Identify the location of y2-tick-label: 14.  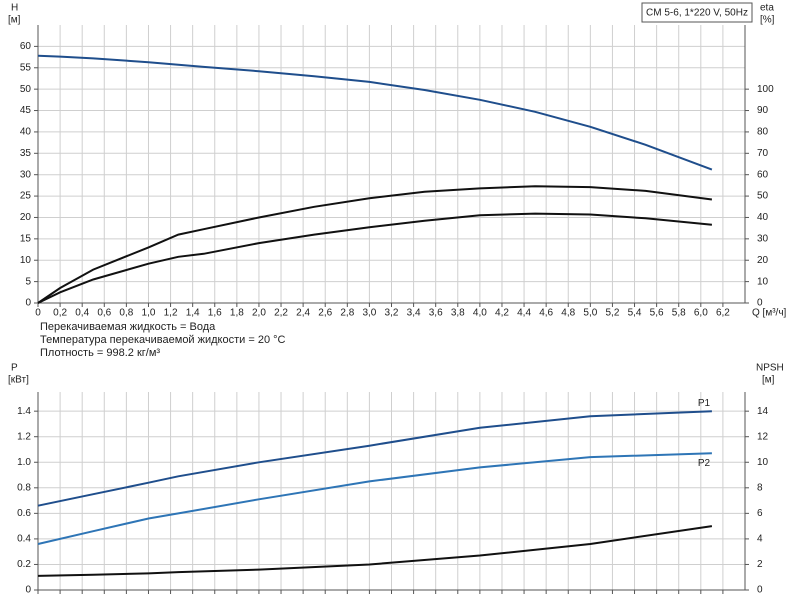
(763, 411).